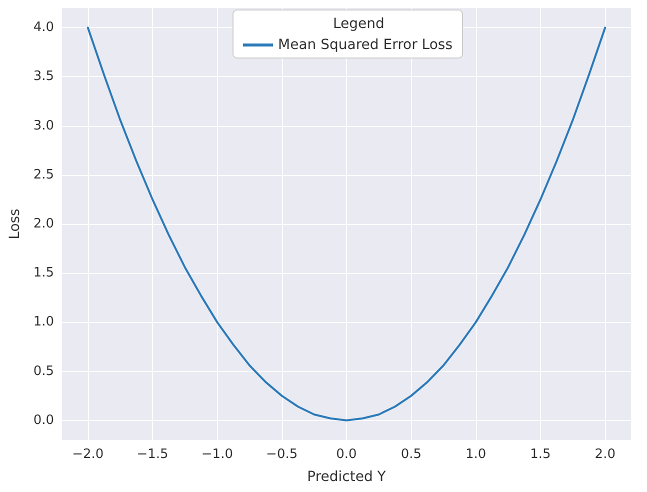 This screenshot has height=492, width=647. Describe the element at coordinates (282, 454) in the screenshot. I see `x-tick-label: −0.5` at that location.